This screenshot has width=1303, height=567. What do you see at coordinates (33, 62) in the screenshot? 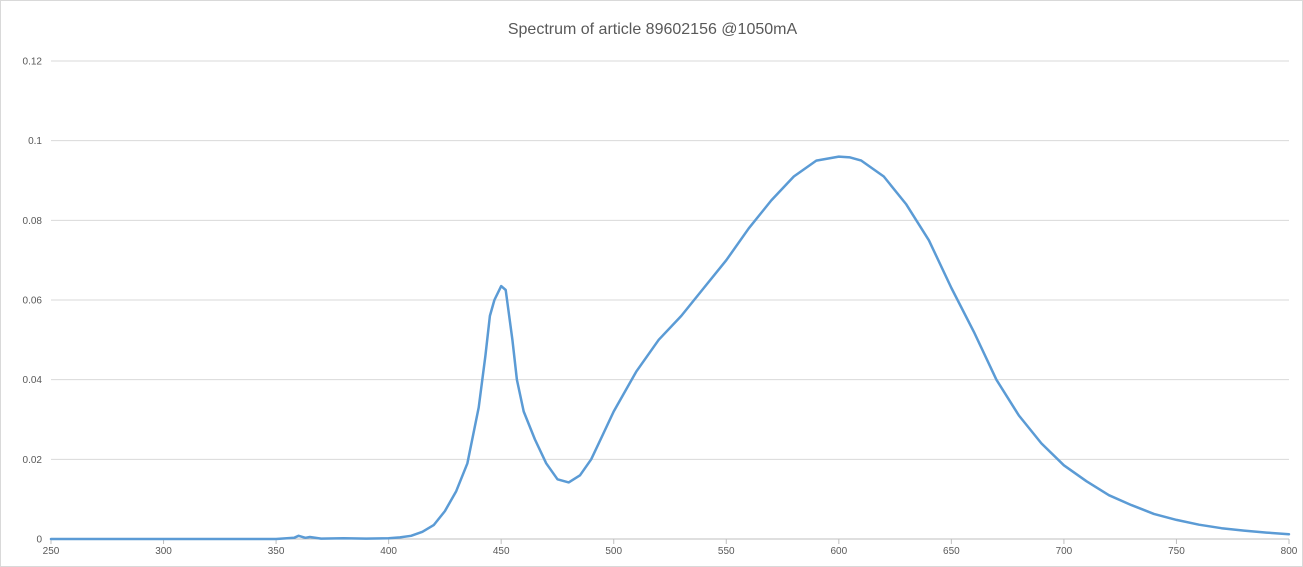
I see `y-tick-label: 0.12` at bounding box center [33, 62].